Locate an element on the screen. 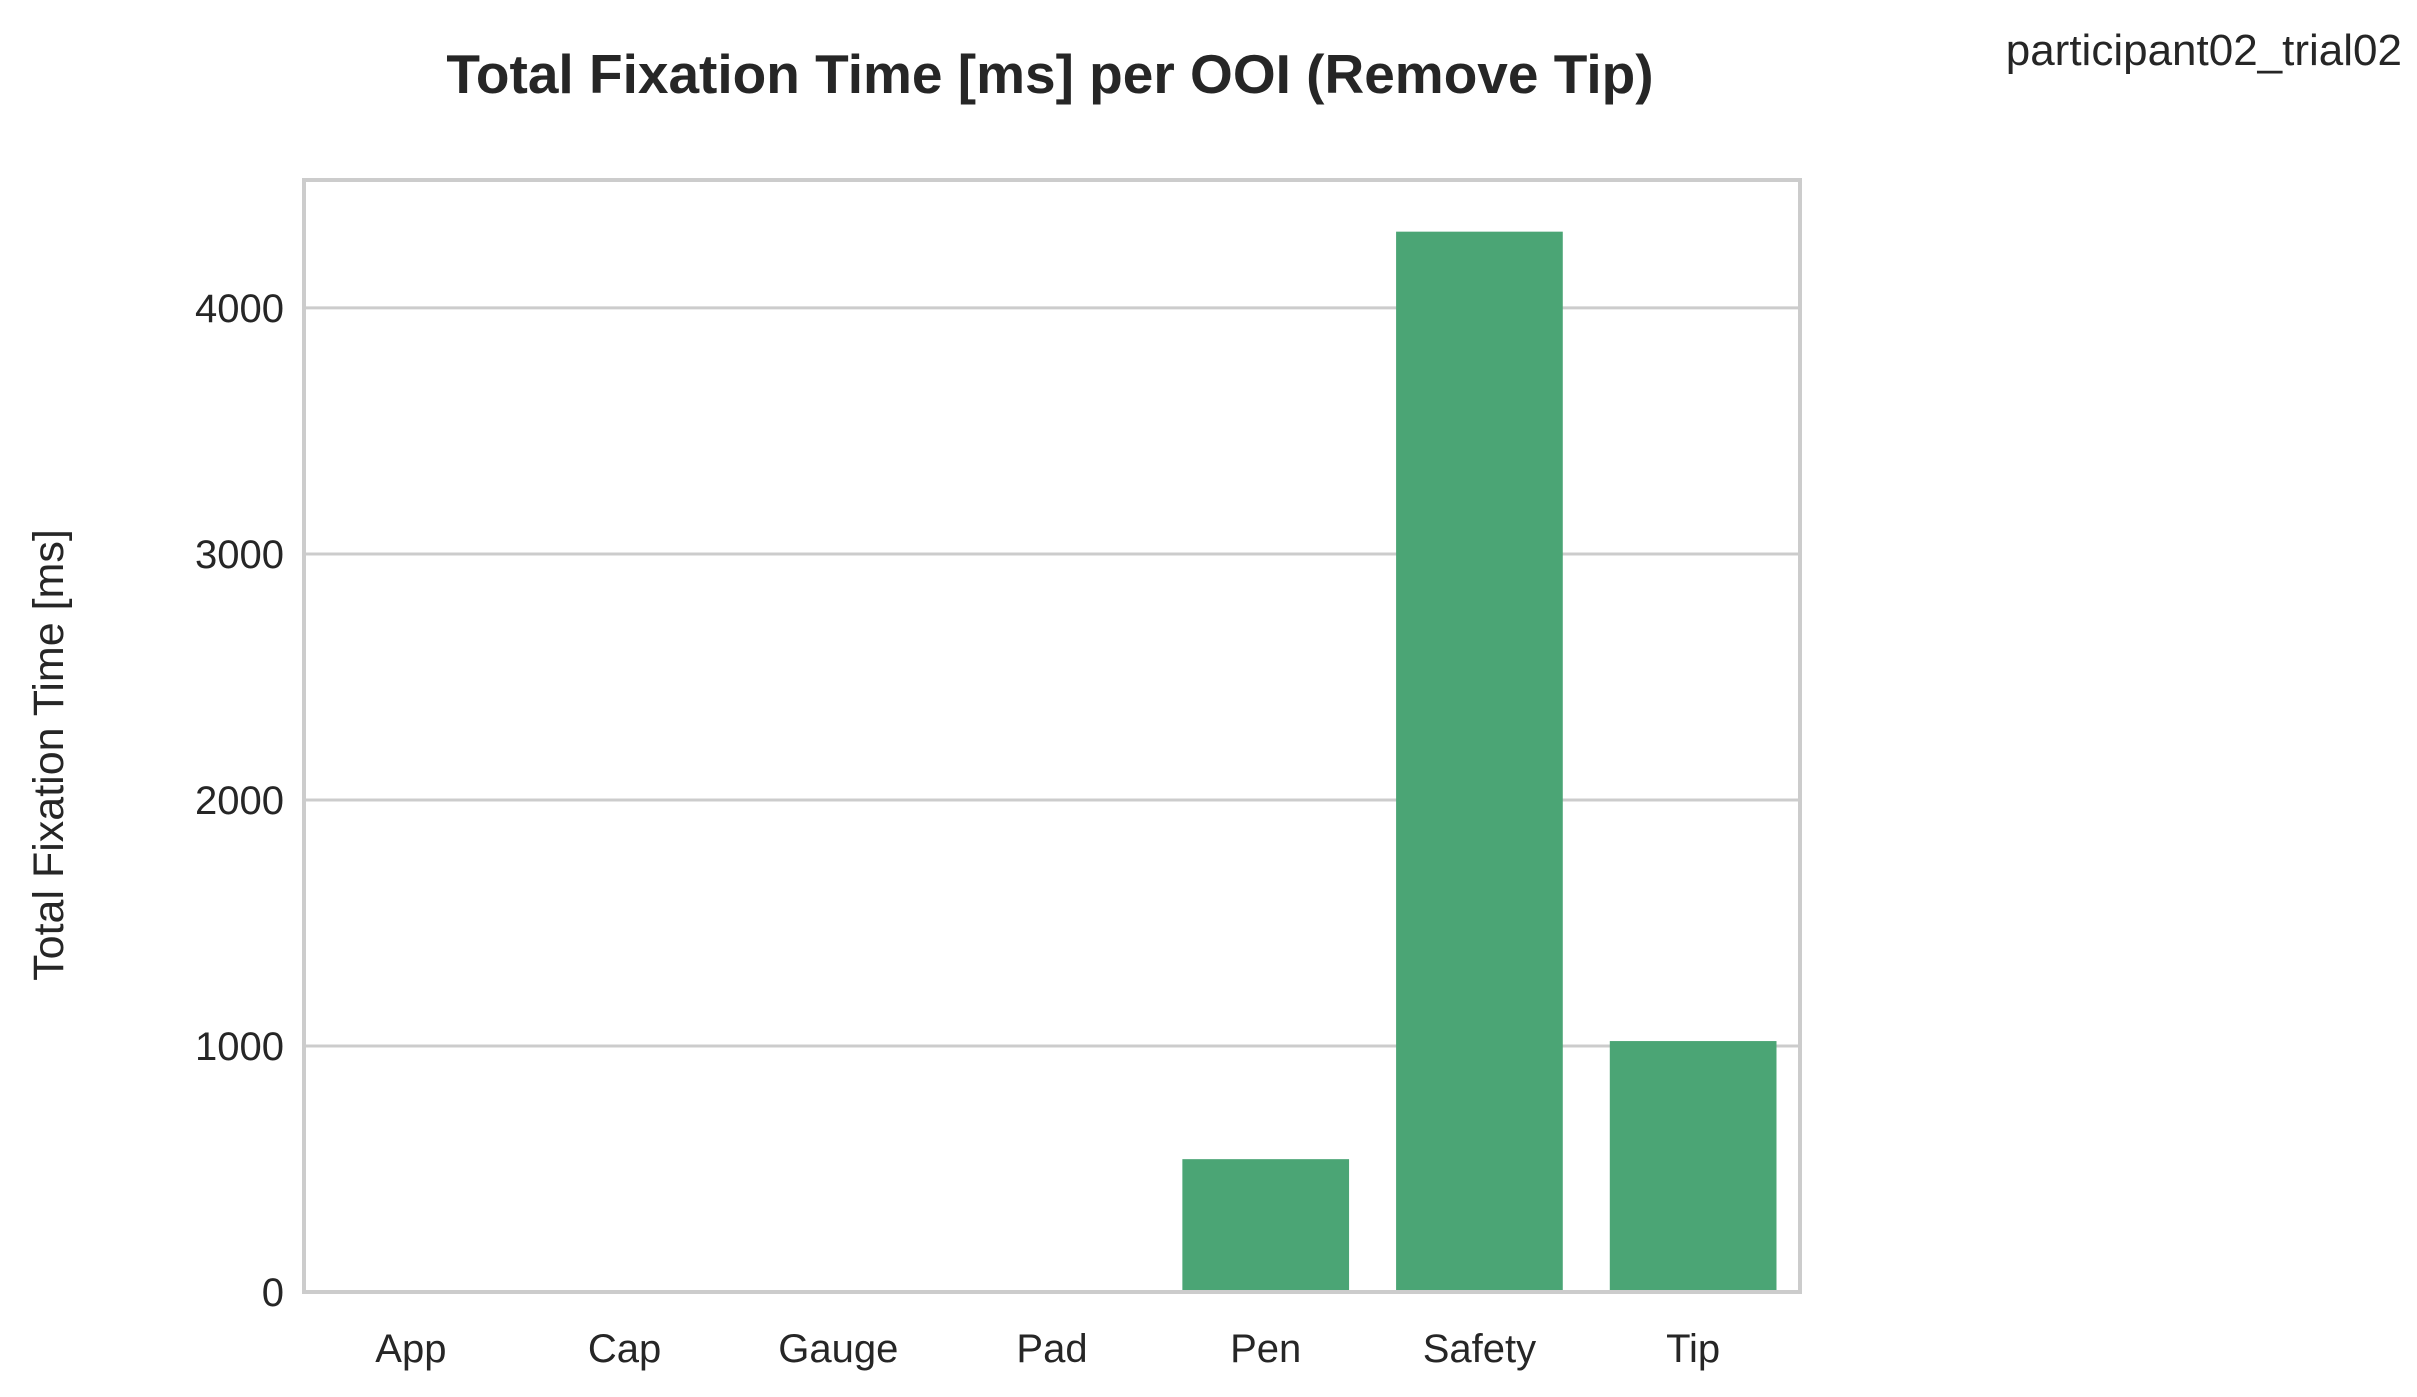  bar-safety is located at coordinates (1479, 762).